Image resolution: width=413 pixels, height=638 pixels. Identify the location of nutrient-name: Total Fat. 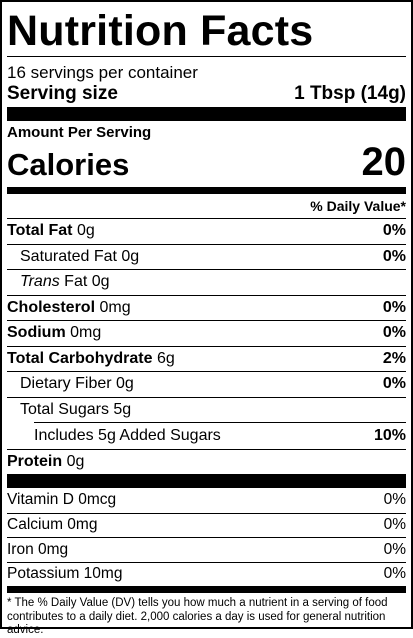
(40, 231).